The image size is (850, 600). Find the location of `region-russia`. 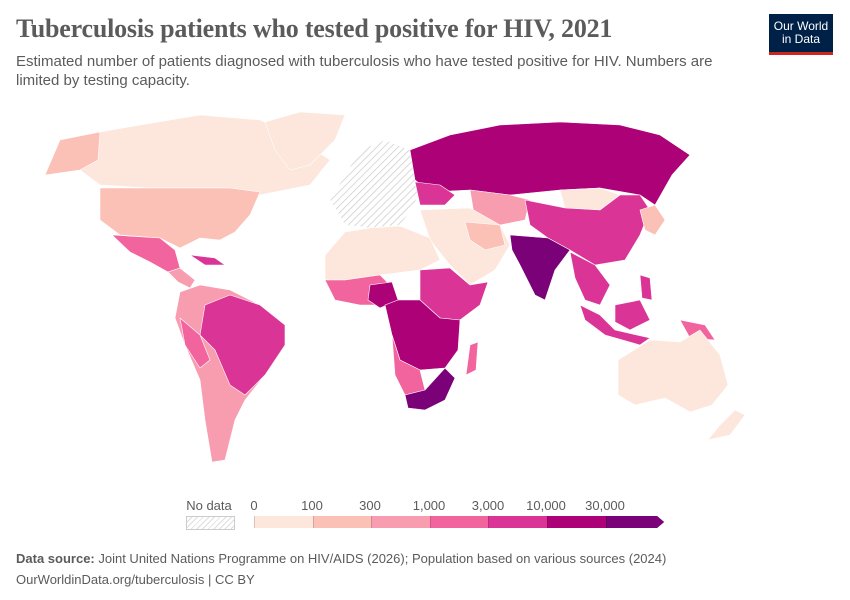

region-russia is located at coordinates (550, 163).